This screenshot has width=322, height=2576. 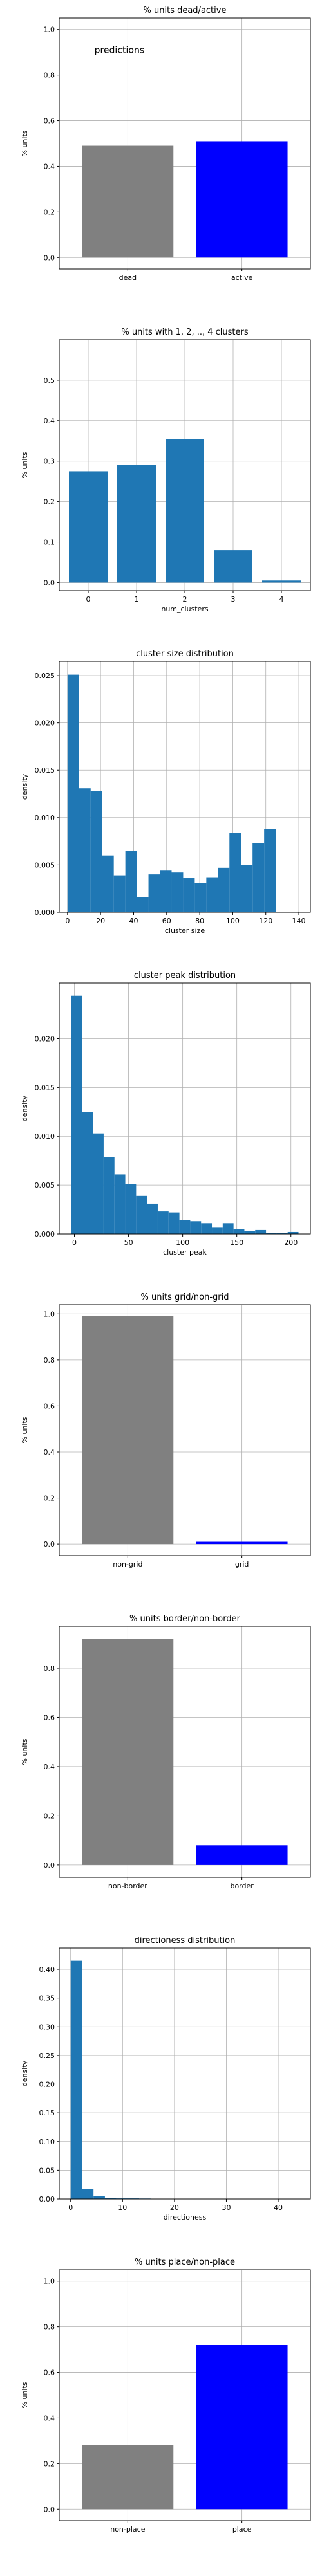 What do you see at coordinates (185, 332) in the screenshot?
I see `chart-title: % units with 1, 2, .., 4 clusters` at bounding box center [185, 332].